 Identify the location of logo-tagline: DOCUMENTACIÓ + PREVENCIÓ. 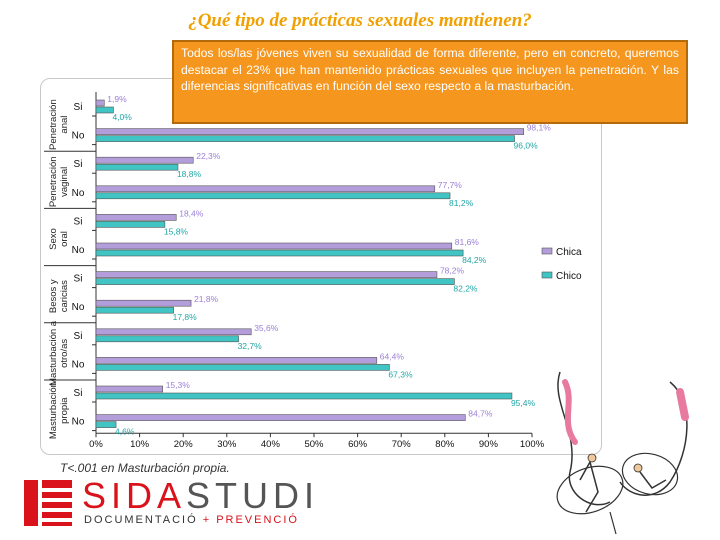
(191, 520).